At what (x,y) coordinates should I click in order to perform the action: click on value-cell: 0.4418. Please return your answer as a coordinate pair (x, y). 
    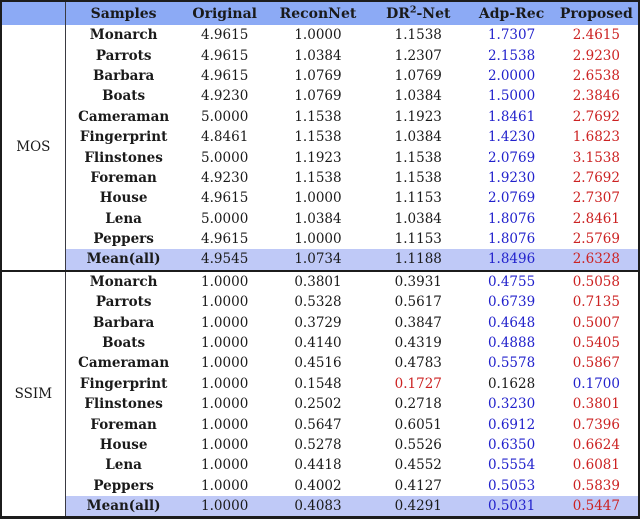
    Looking at the image, I should click on (318, 465).